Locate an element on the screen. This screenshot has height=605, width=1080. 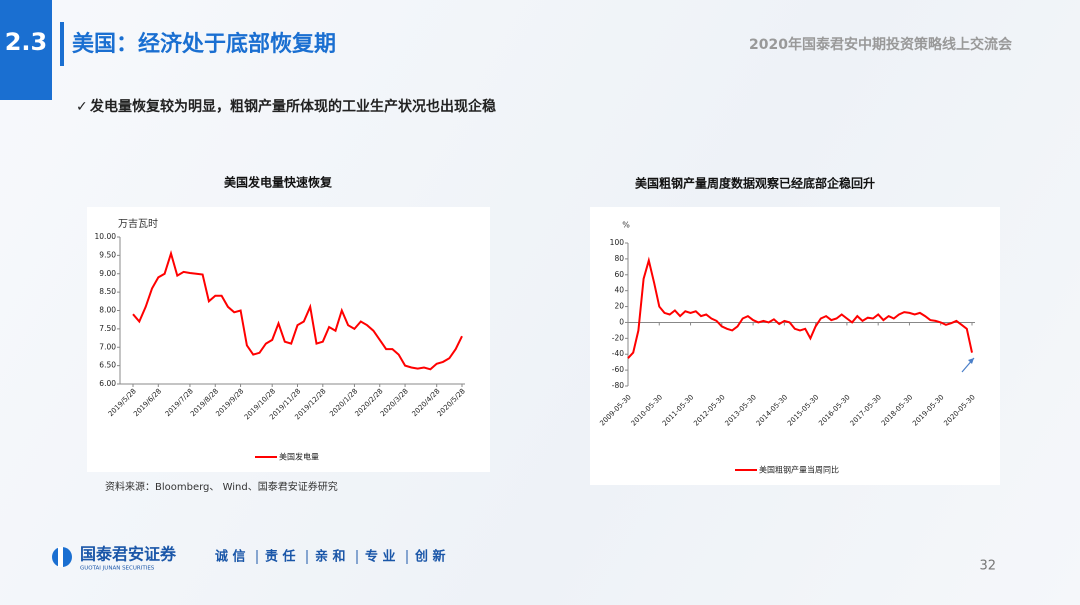
y-tick-label: 20 is located at coordinates (619, 306).